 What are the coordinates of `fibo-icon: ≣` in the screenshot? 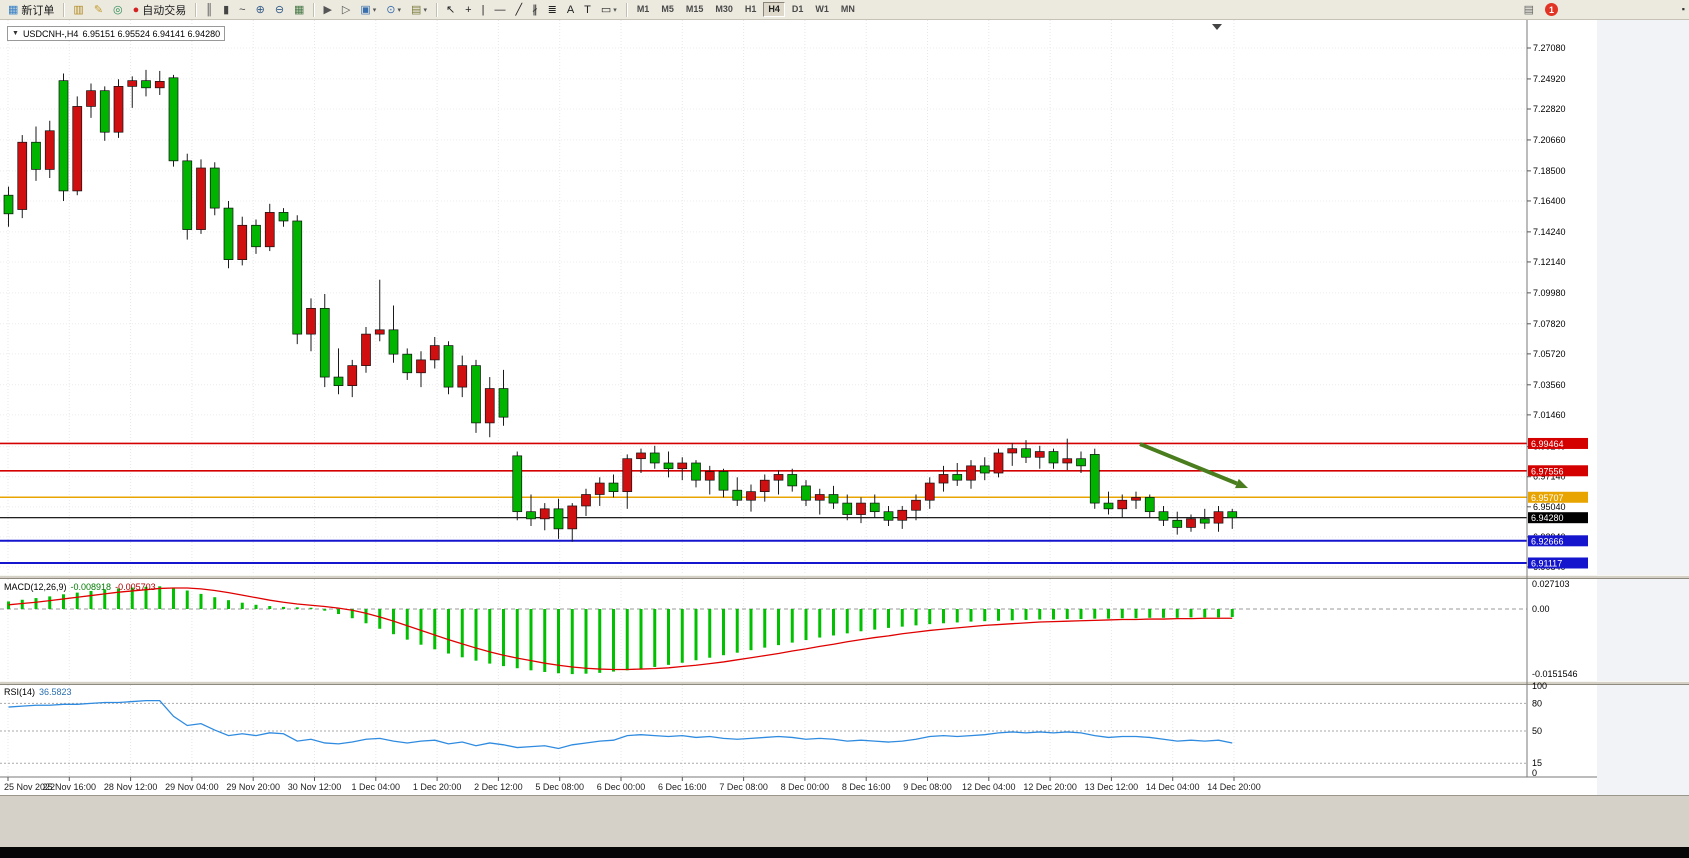 It's located at (552, 10).